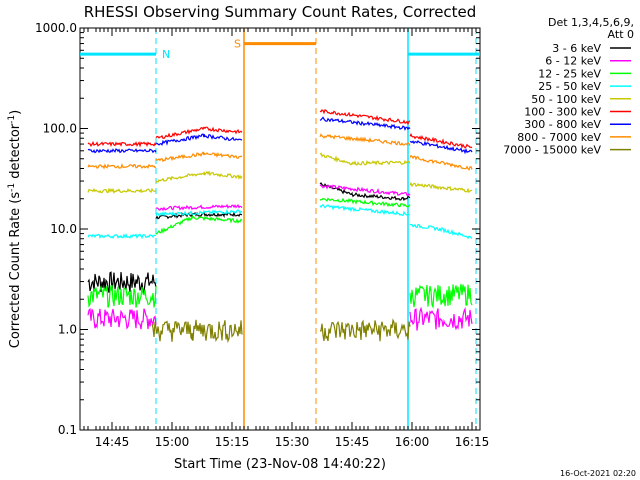 This screenshot has height=480, width=640. Describe the element at coordinates (576, 48) in the screenshot. I see `legend-label: 3 - 6 keV` at that location.